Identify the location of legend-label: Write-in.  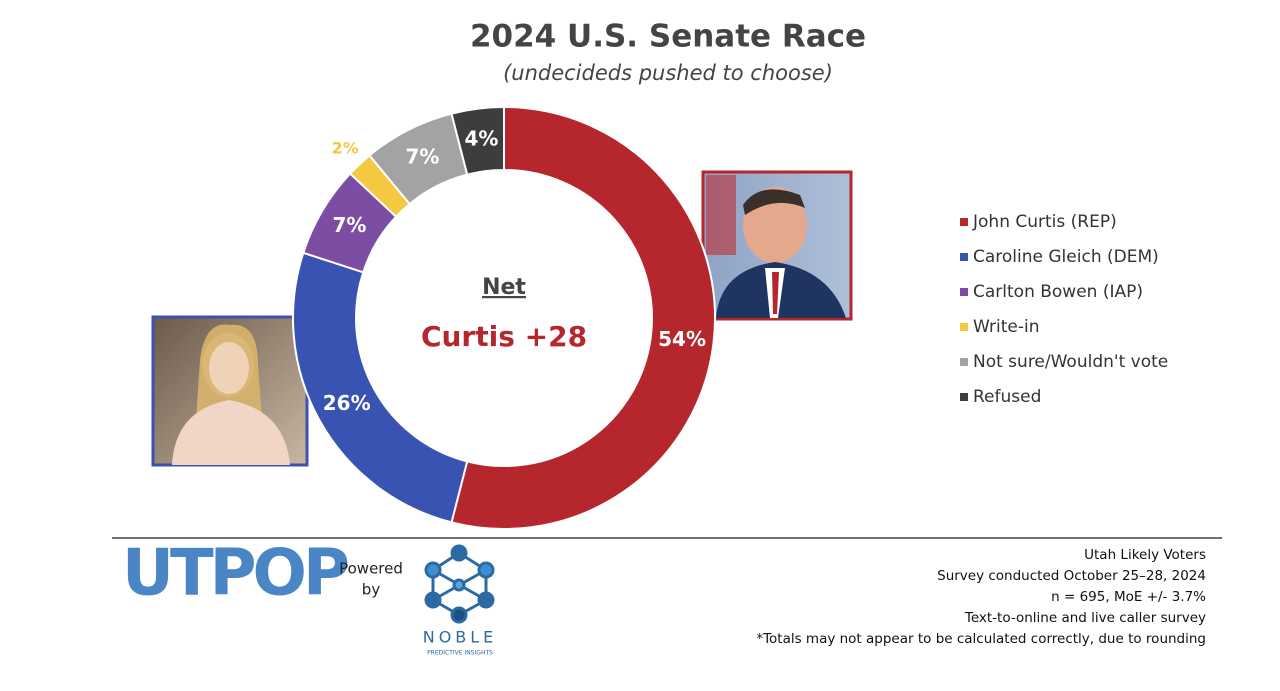
(1006, 327).